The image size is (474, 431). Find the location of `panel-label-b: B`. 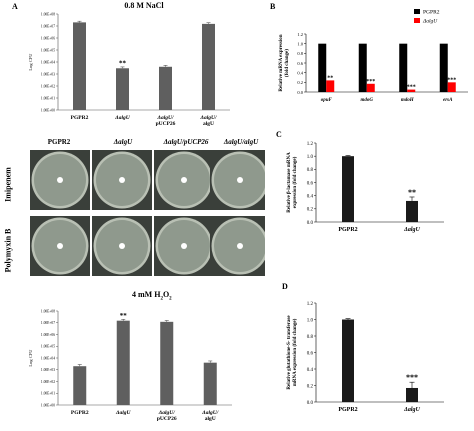

panel-label-b: B is located at coordinates (273, 6).